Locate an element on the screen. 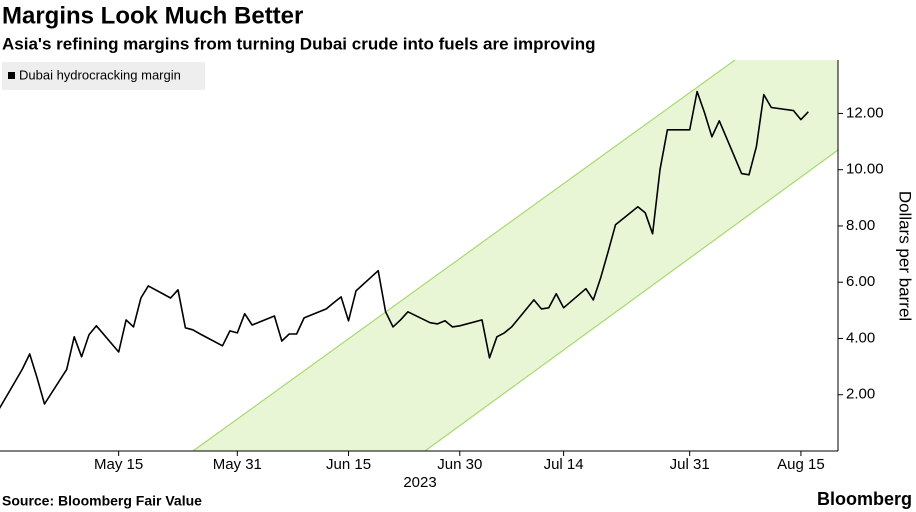 This screenshot has width=916, height=512. y-tick-label: 8.00 is located at coordinates (860, 225).